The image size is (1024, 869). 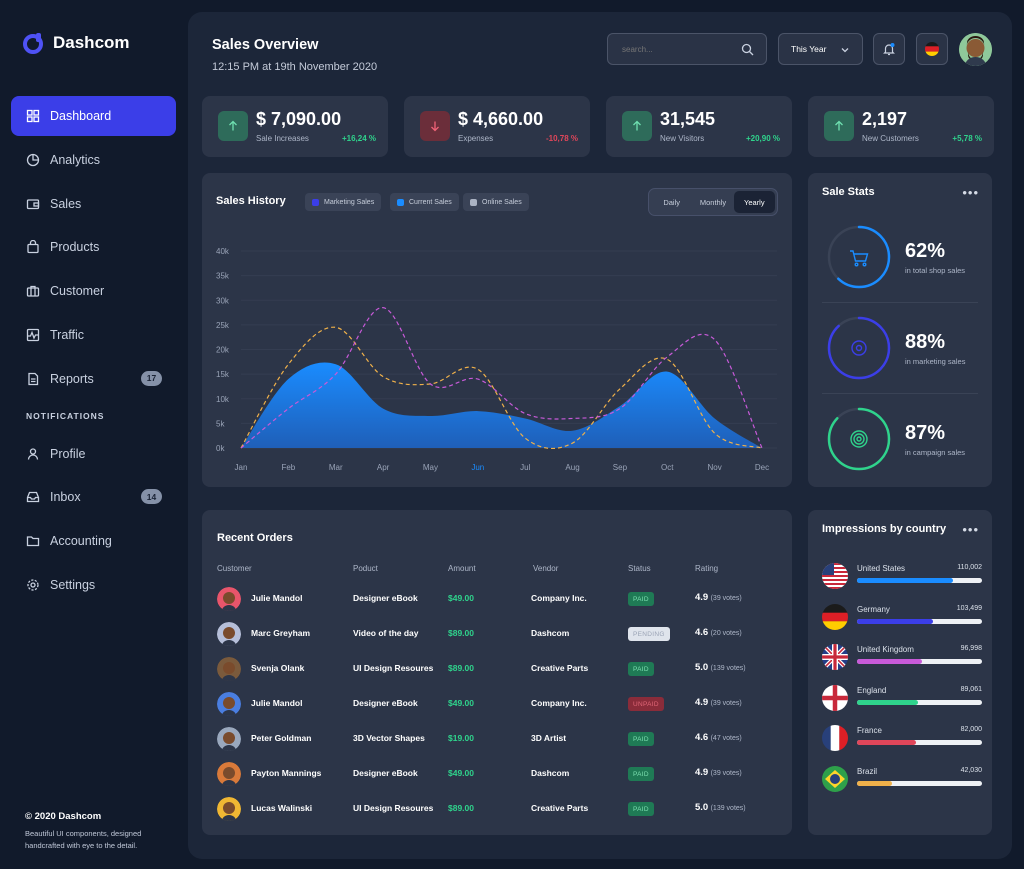 I want to click on sidebar-item-products: Products, so click(x=93, y=247).